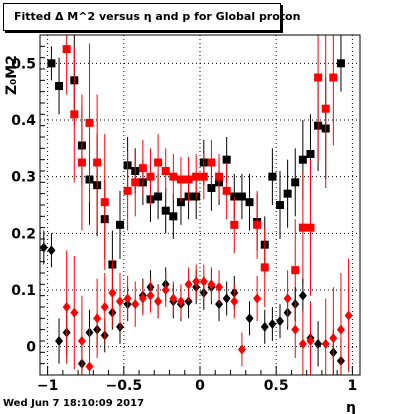 The height and width of the screenshot is (414, 400). I want to click on x-axis-title: η, so click(351, 407).